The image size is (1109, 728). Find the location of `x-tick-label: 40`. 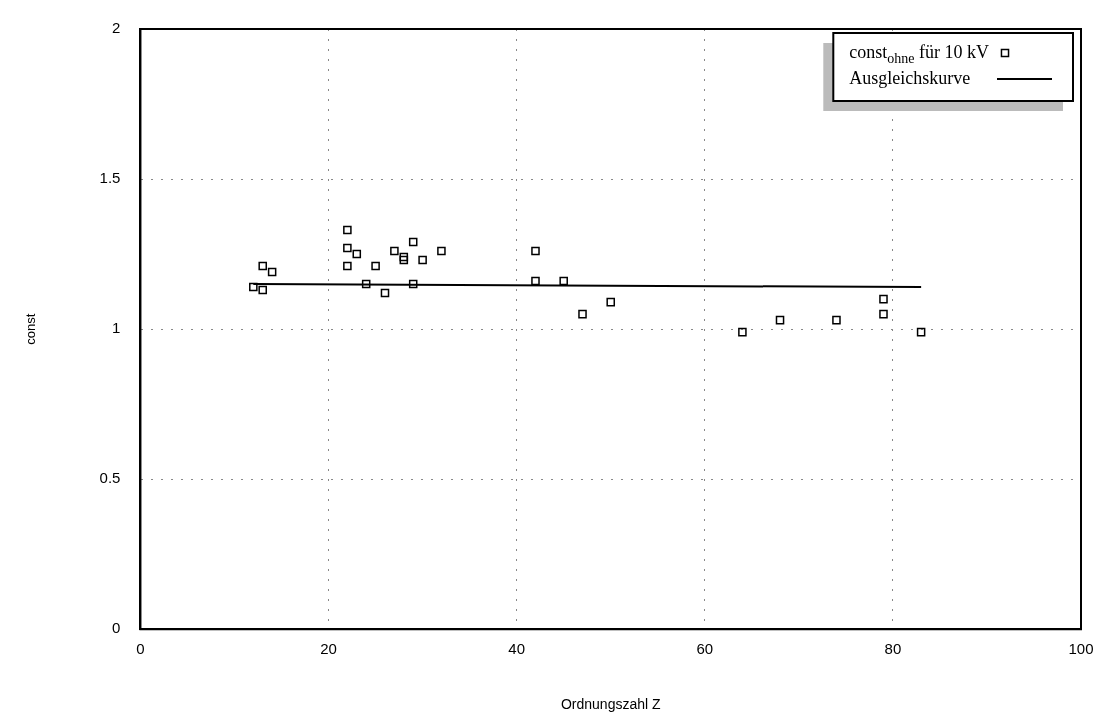

x-tick-label: 40 is located at coordinates (517, 649).